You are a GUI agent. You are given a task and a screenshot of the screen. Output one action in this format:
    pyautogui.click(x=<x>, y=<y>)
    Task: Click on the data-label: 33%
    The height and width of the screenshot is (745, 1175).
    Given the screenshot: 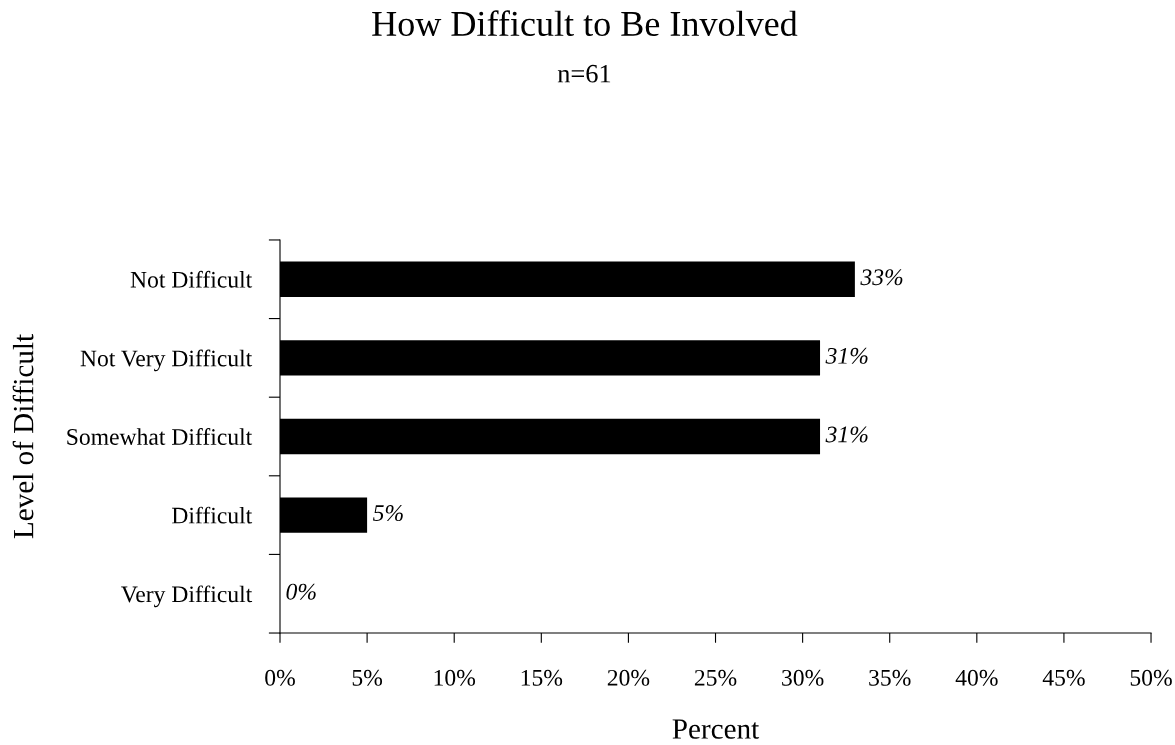 What is the action you would take?
    pyautogui.click(x=881, y=277)
    